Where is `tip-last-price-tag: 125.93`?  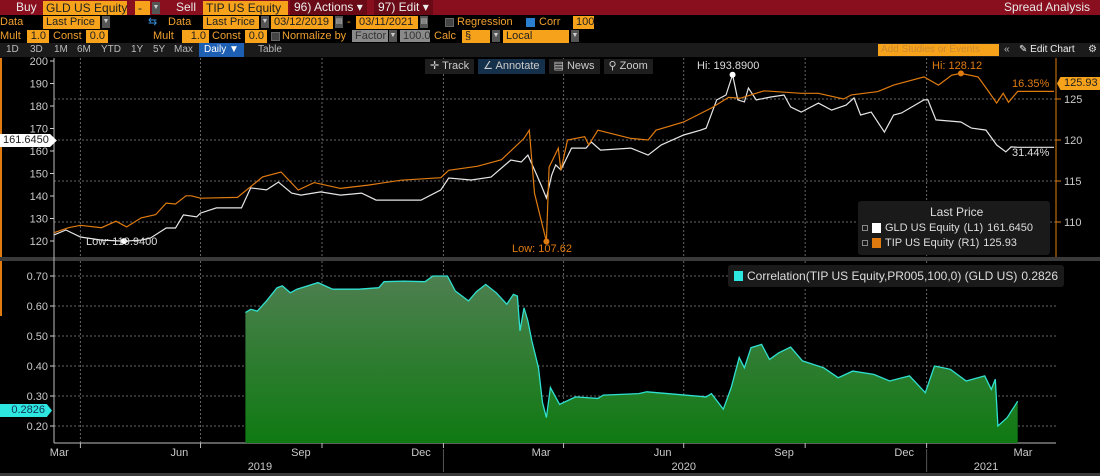
tip-last-price-tag: 125.93 is located at coordinates (1078, 83).